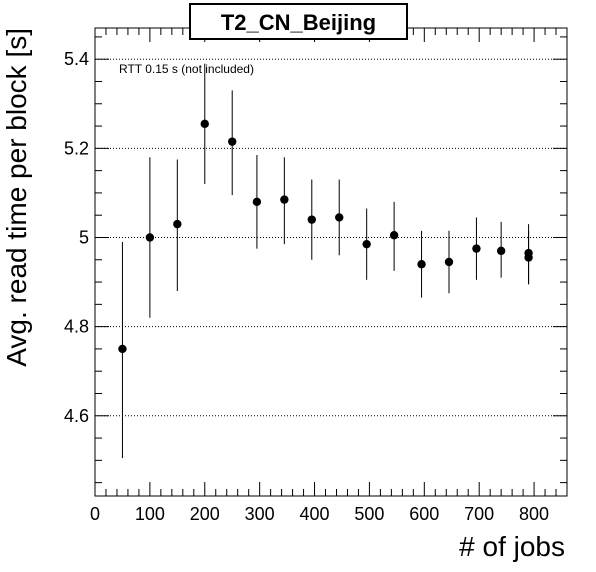 The height and width of the screenshot is (572, 596). I want to click on x-tick-label: 400, so click(315, 514).